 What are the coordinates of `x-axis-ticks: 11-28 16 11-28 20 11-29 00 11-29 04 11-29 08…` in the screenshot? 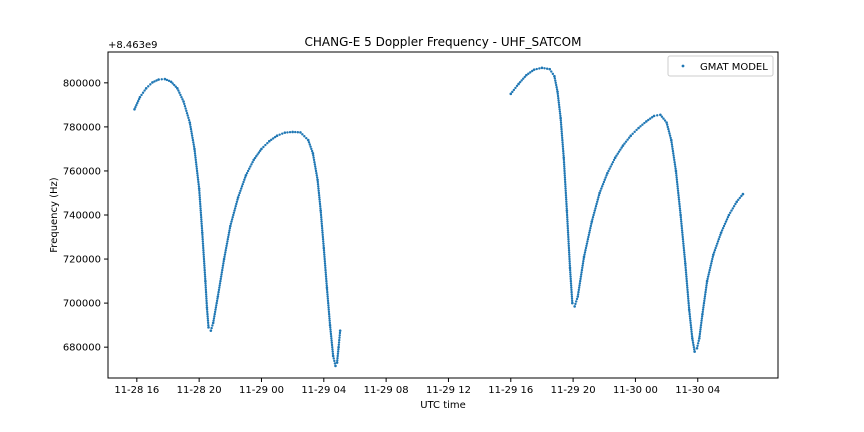 It's located at (417, 387).